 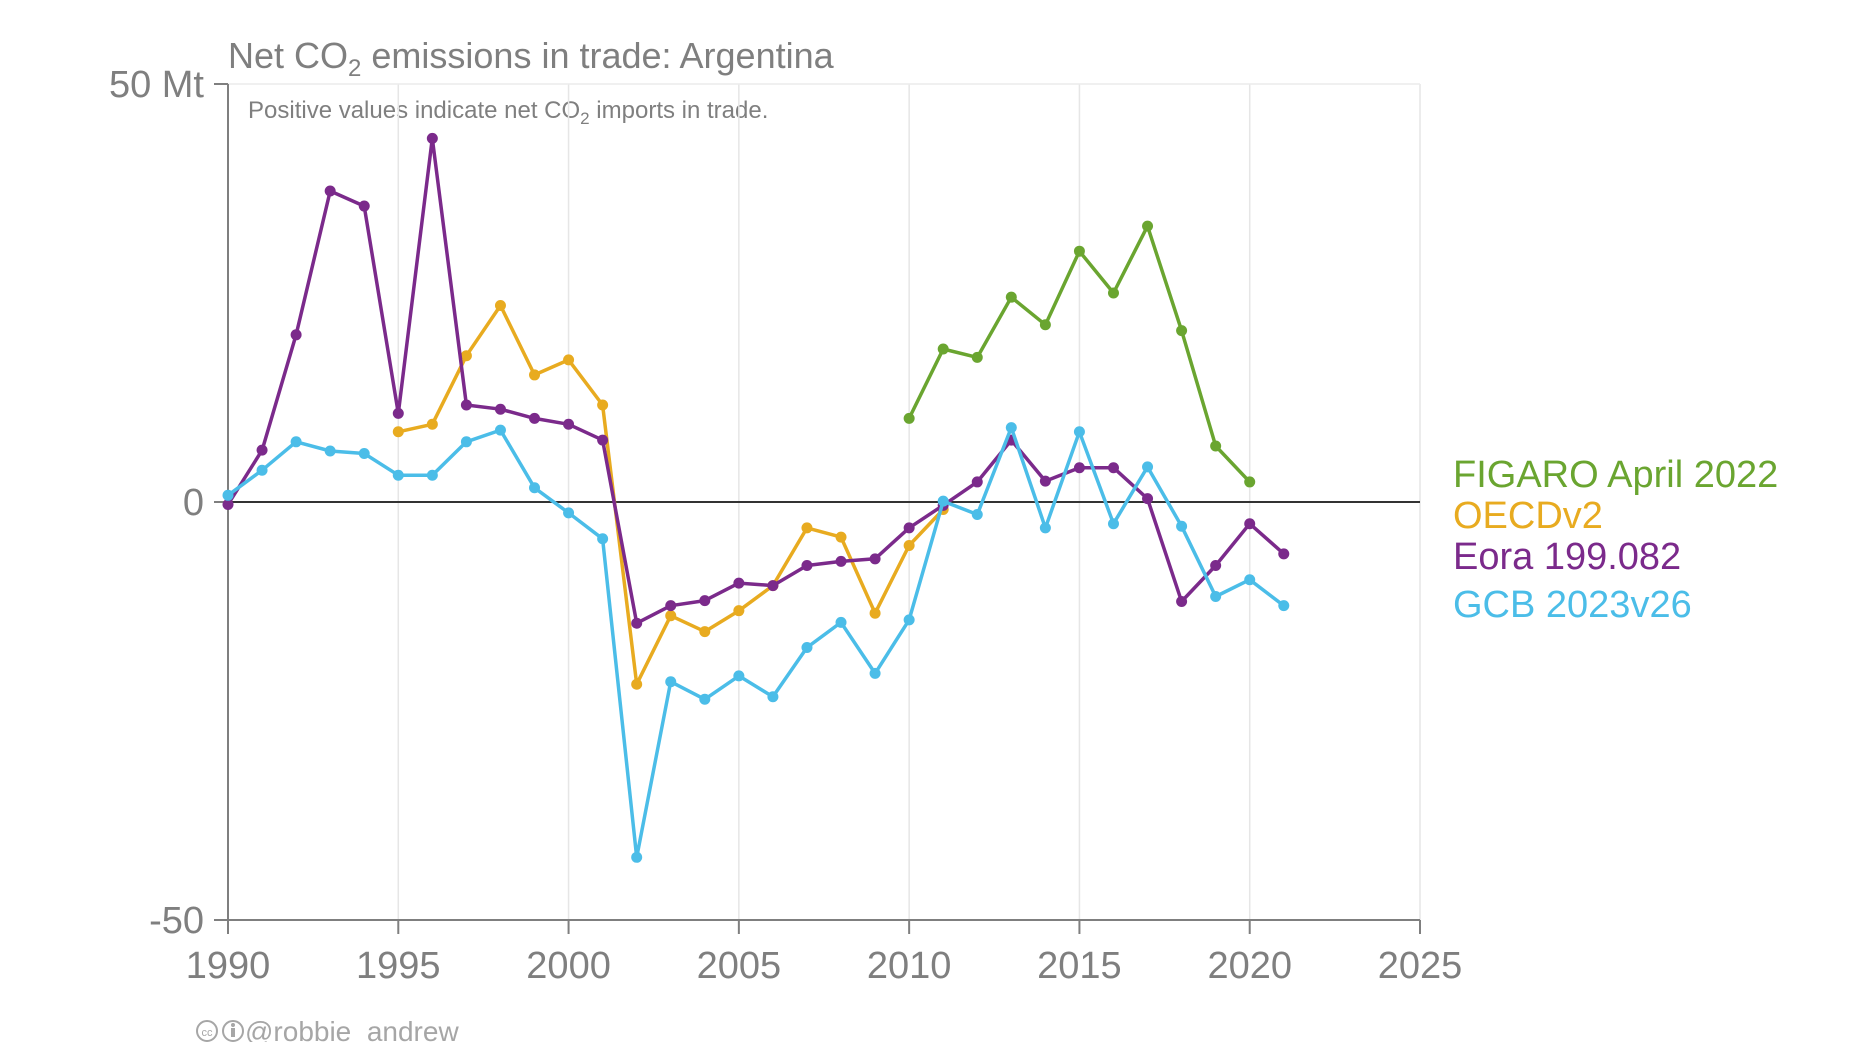 I want to click on x-tick-label: 1995, so click(x=398, y=966).